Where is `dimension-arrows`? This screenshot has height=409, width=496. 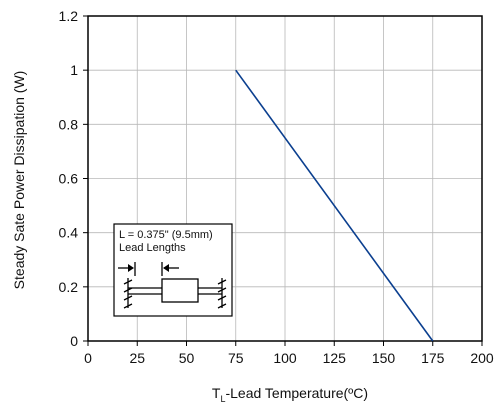 dimension-arrows is located at coordinates (148, 269).